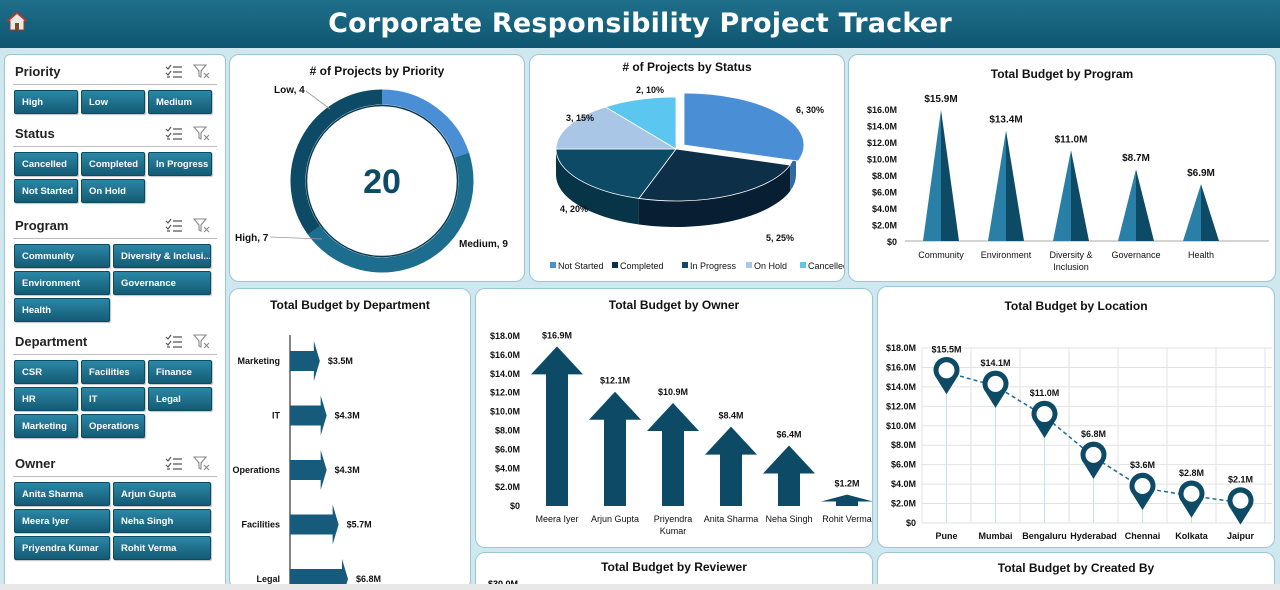  What do you see at coordinates (1045, 393) in the screenshot?
I see `data-label: $11.0M` at bounding box center [1045, 393].